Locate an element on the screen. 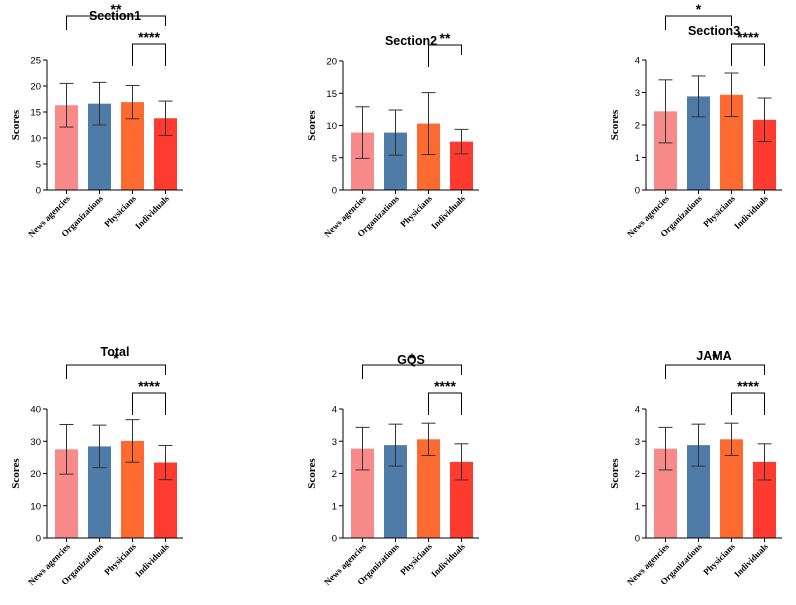 The height and width of the screenshot is (605, 796). chart-title: Total is located at coordinates (115, 352).